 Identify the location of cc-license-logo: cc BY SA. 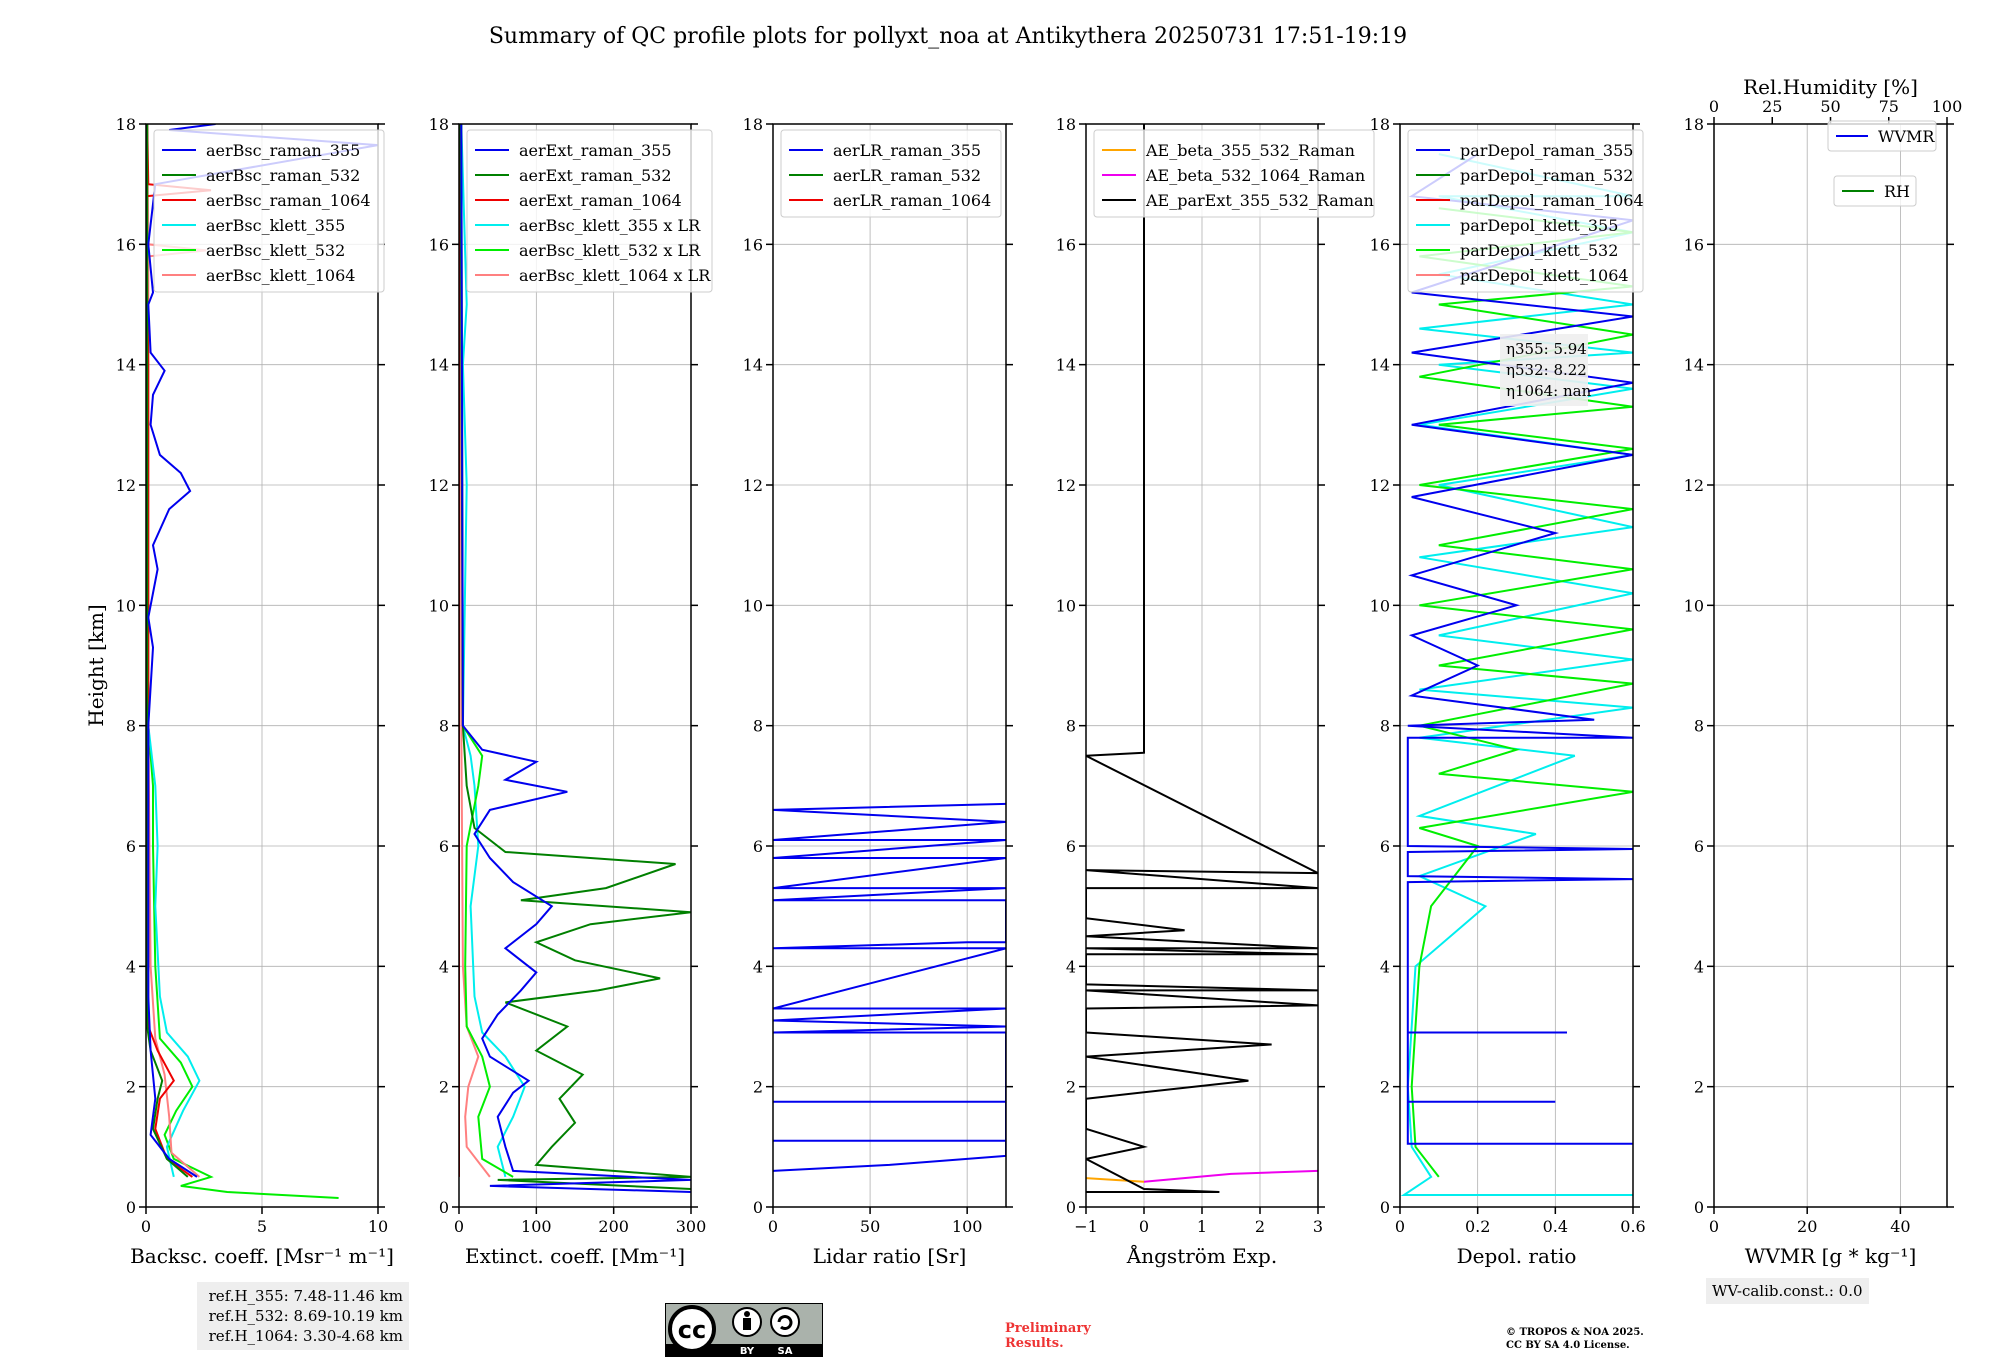
(744, 1330).